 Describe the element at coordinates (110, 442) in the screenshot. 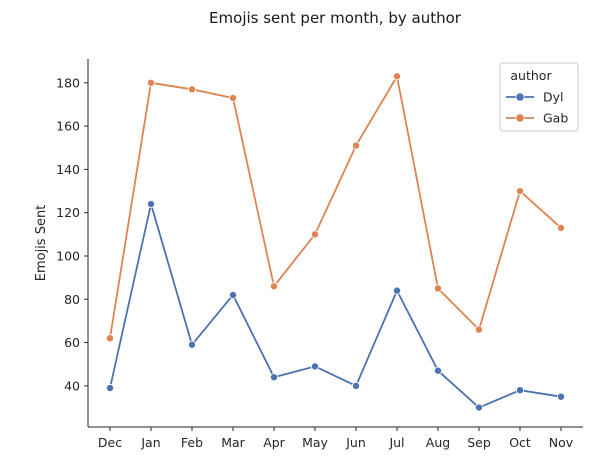

I see `x-tick-label: Dec` at that location.